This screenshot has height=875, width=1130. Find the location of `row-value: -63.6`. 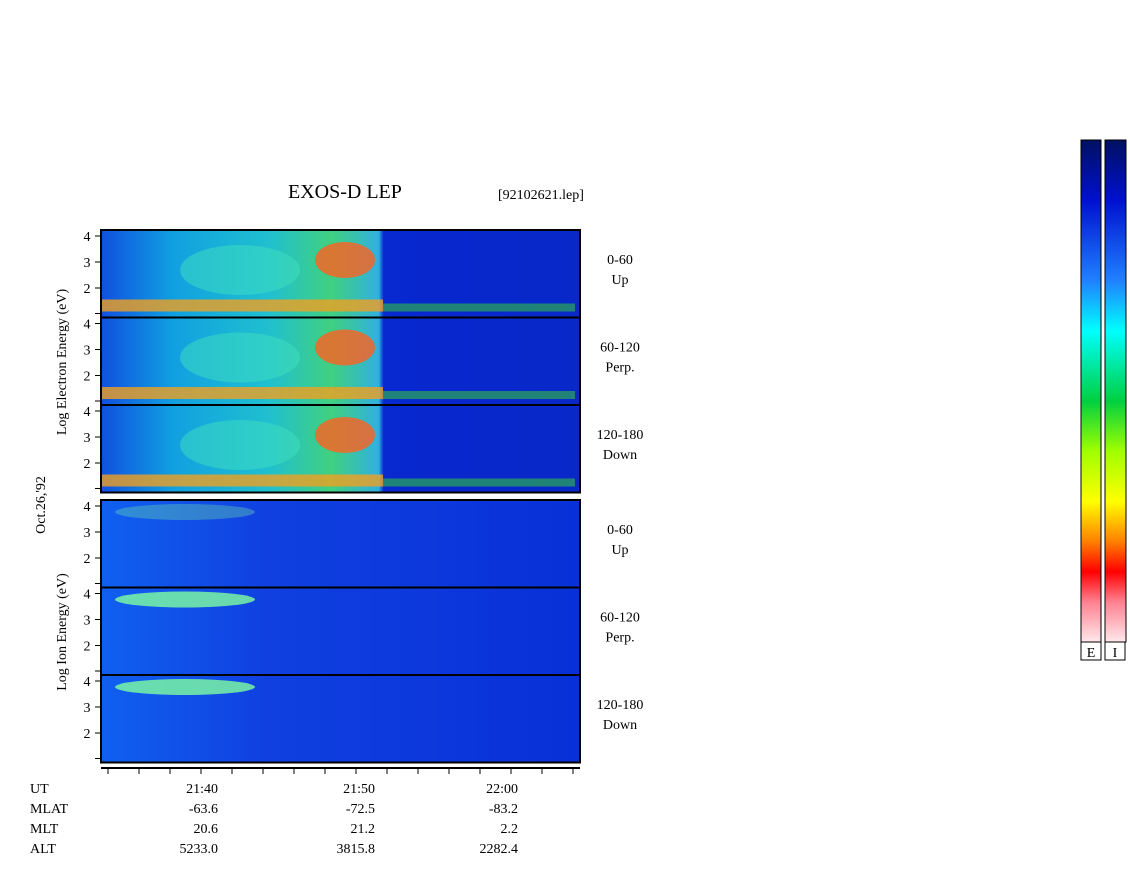

row-value: -63.6 is located at coordinates (203, 809).